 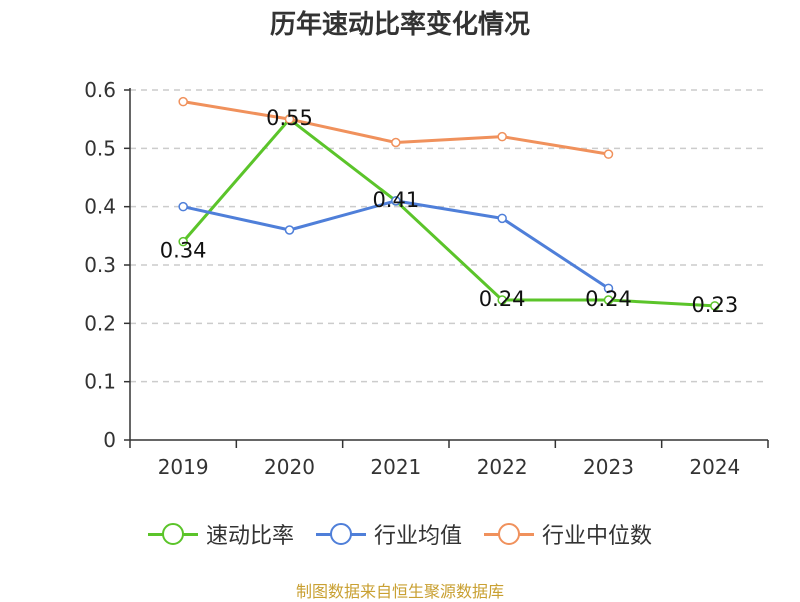 What do you see at coordinates (502, 467) in the screenshot?
I see `x-tick-label: 2022` at bounding box center [502, 467].